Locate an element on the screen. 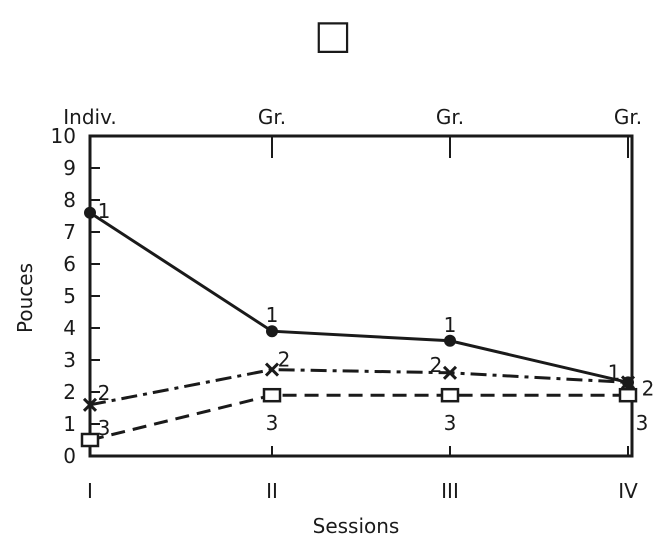  top-labels: Indiv. Gr. Gr. Gr. is located at coordinates (352, 131).